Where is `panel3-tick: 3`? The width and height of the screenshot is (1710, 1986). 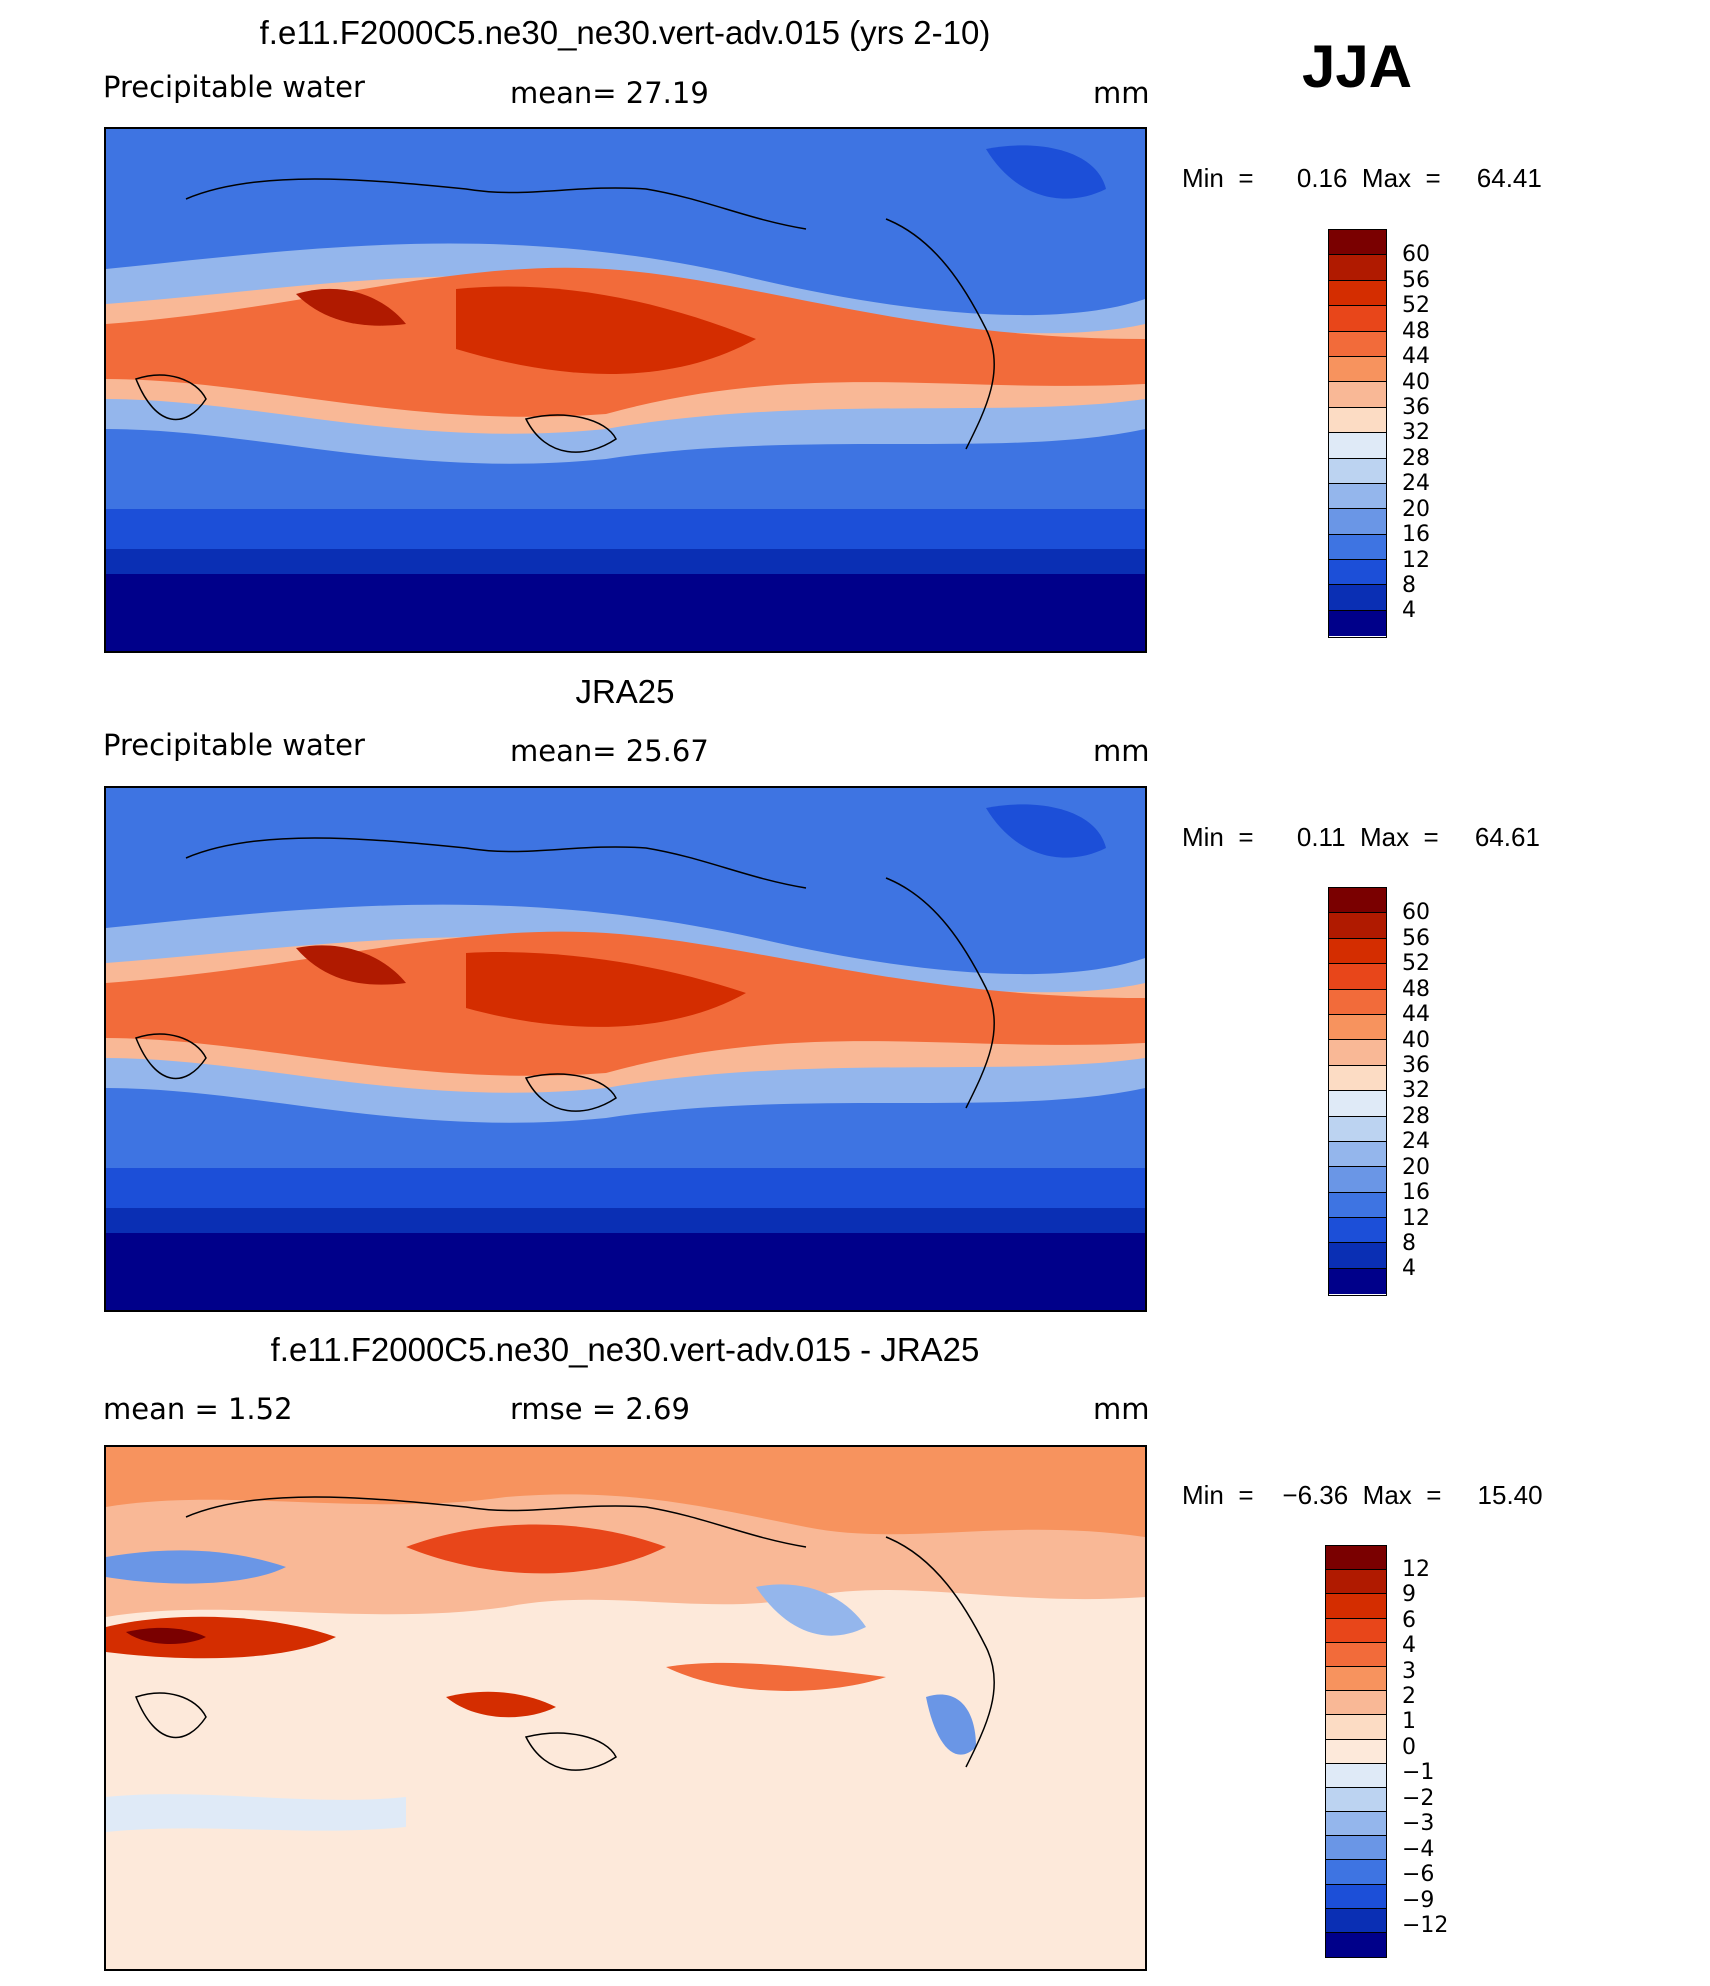 panel3-tick: 3 is located at coordinates (1409, 1671).